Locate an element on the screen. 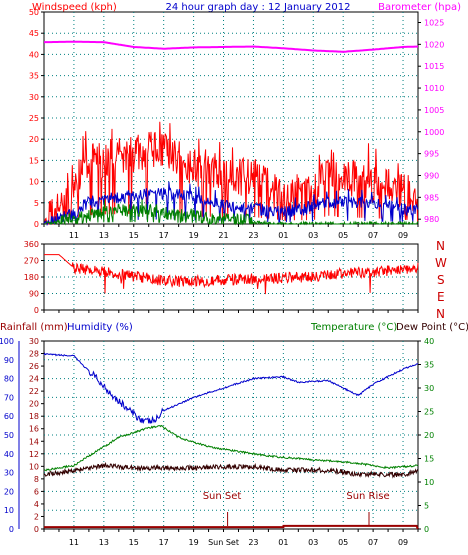 This screenshot has width=468, height=555. dir-letter-s: S is located at coordinates (441, 280).